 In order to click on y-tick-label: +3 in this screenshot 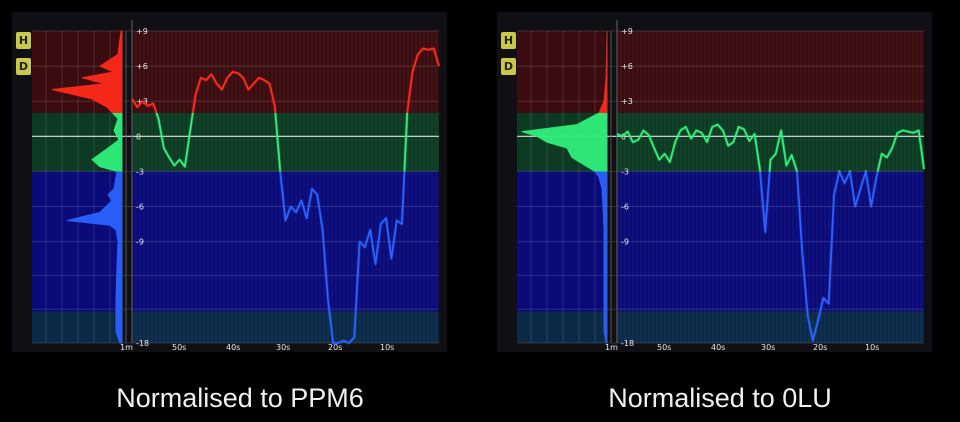, I will do `click(627, 101)`.